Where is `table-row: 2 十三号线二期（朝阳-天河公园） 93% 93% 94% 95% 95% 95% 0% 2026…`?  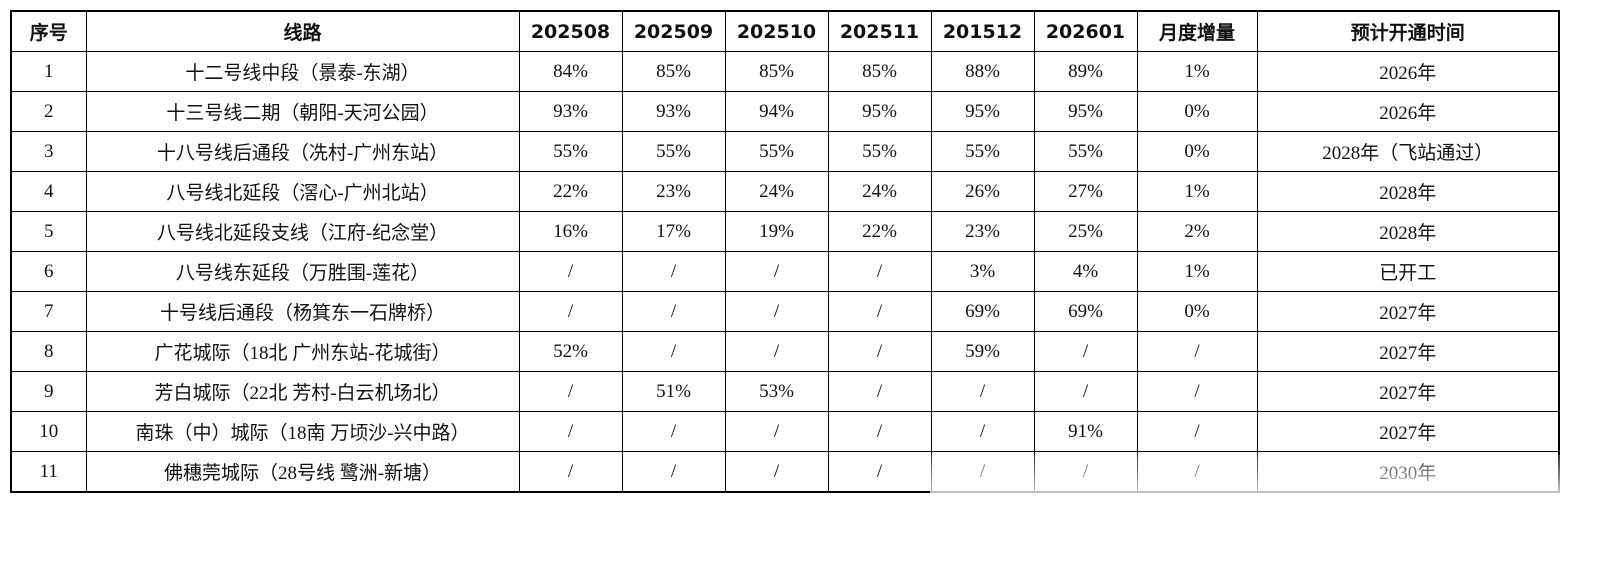
table-row: 2 十三号线二期（朝阳-天河公园） 93% 93% 94% 95% 95% 95% 0% 2026… is located at coordinates (785, 111).